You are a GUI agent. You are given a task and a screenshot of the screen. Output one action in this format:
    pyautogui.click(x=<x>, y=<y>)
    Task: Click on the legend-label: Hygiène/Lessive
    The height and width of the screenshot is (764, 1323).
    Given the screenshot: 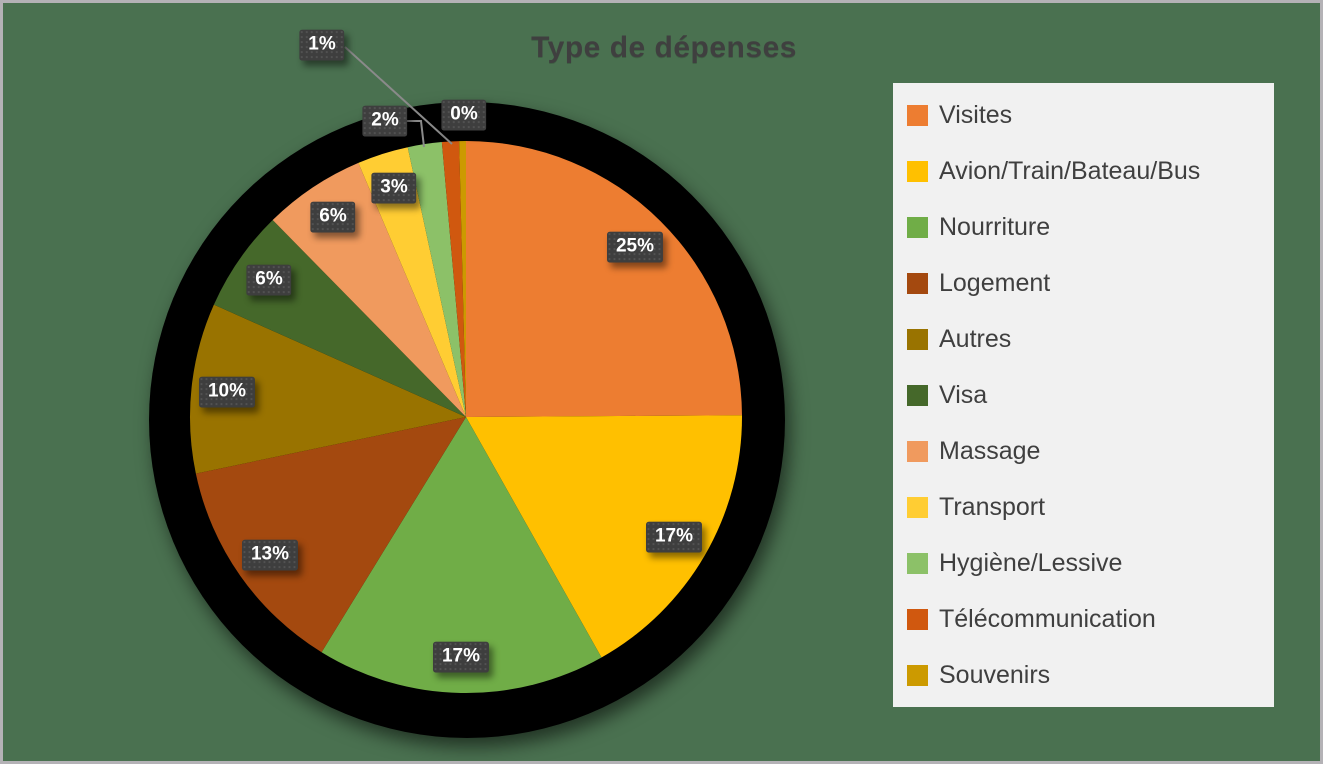 What is the action you would take?
    pyautogui.click(x=1031, y=563)
    